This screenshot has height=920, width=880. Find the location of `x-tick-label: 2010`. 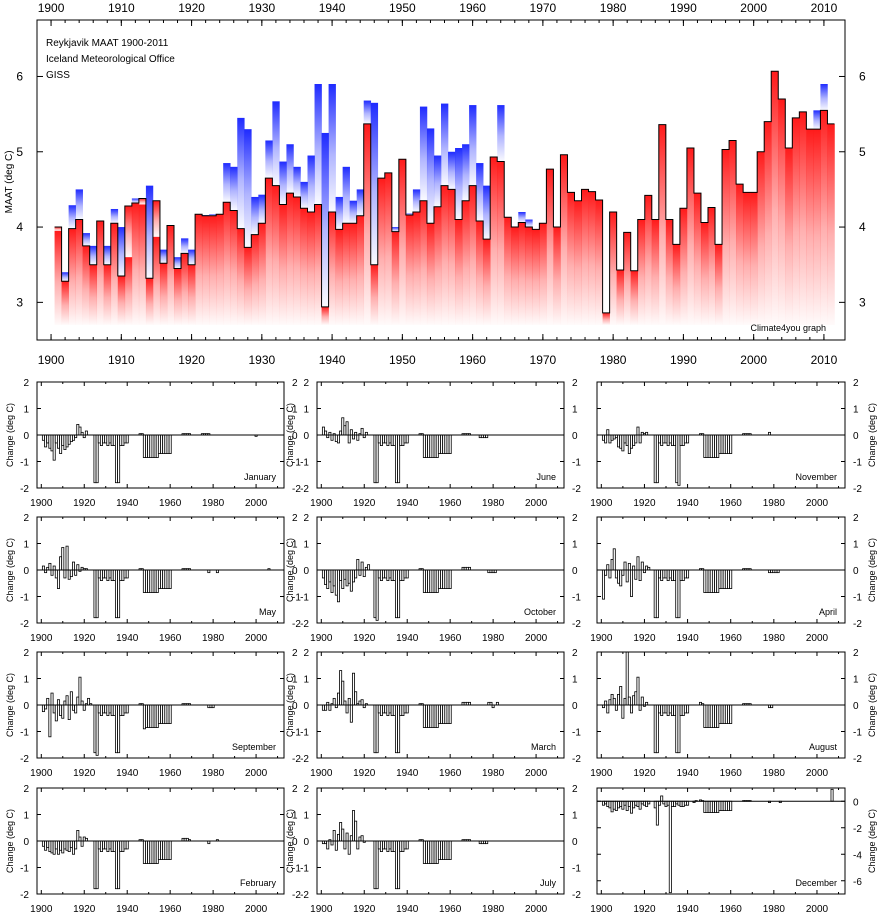

x-tick-label: 2010 is located at coordinates (824, 360).